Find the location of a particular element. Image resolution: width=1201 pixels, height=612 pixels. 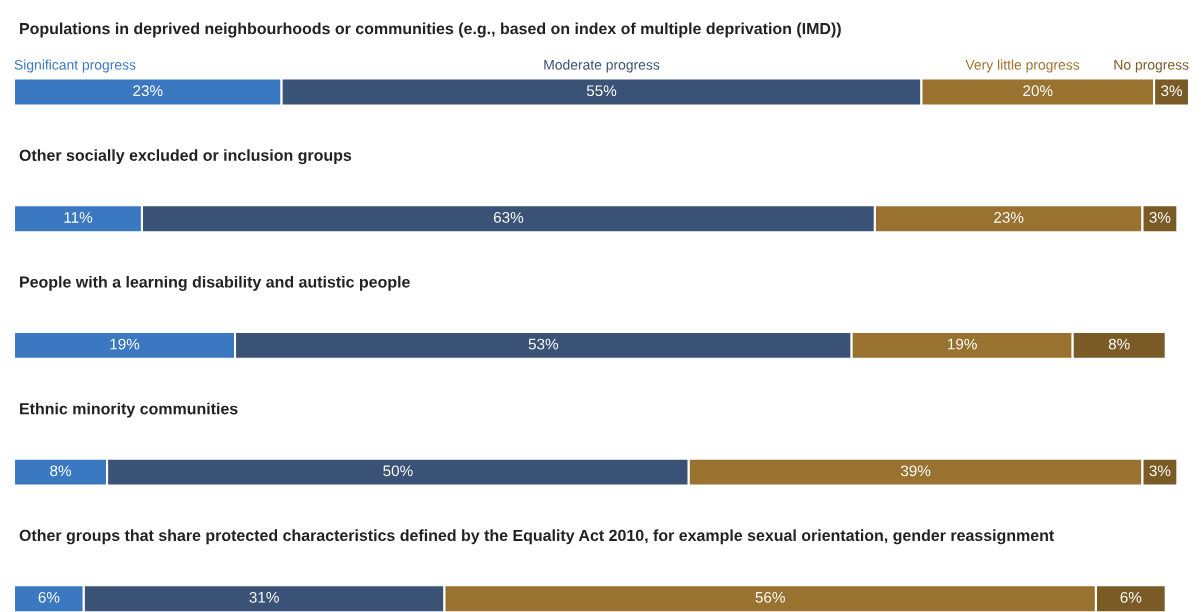

data-label: 20% is located at coordinates (1038, 91).